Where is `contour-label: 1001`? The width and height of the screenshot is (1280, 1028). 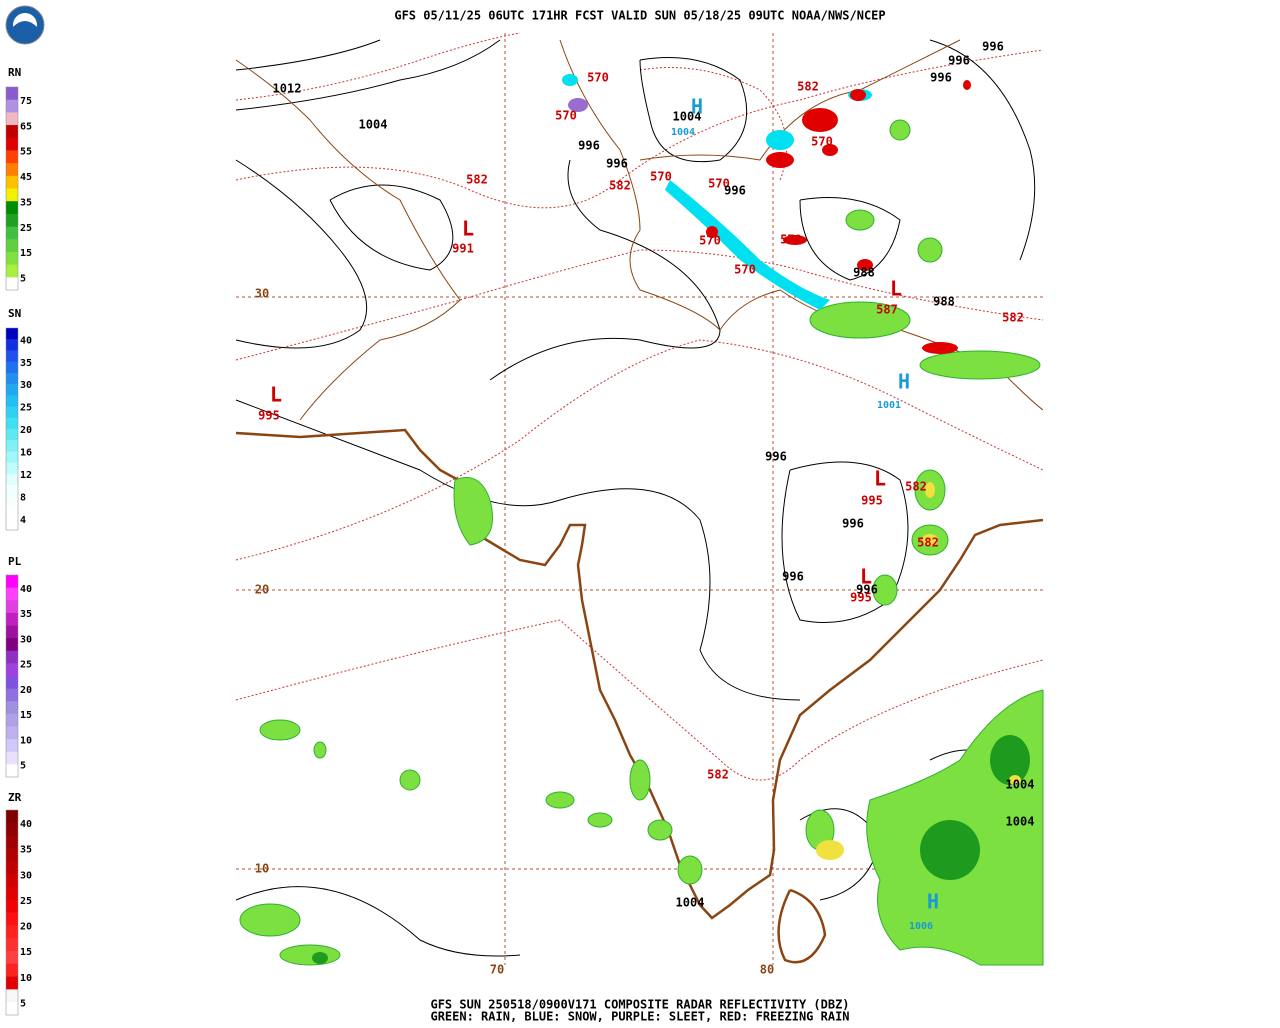
contour-label: 1001 is located at coordinates (889, 405).